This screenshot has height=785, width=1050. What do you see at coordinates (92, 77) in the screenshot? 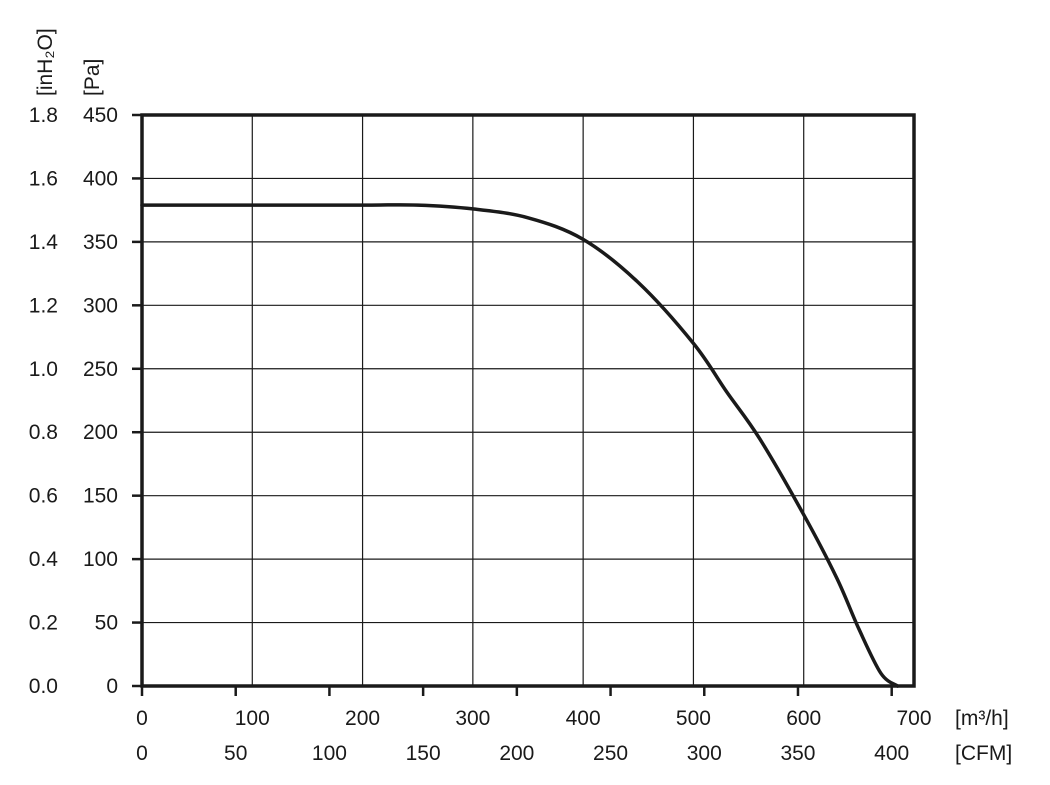
I see `y-unit-pa: [Pa]` at bounding box center [92, 77].